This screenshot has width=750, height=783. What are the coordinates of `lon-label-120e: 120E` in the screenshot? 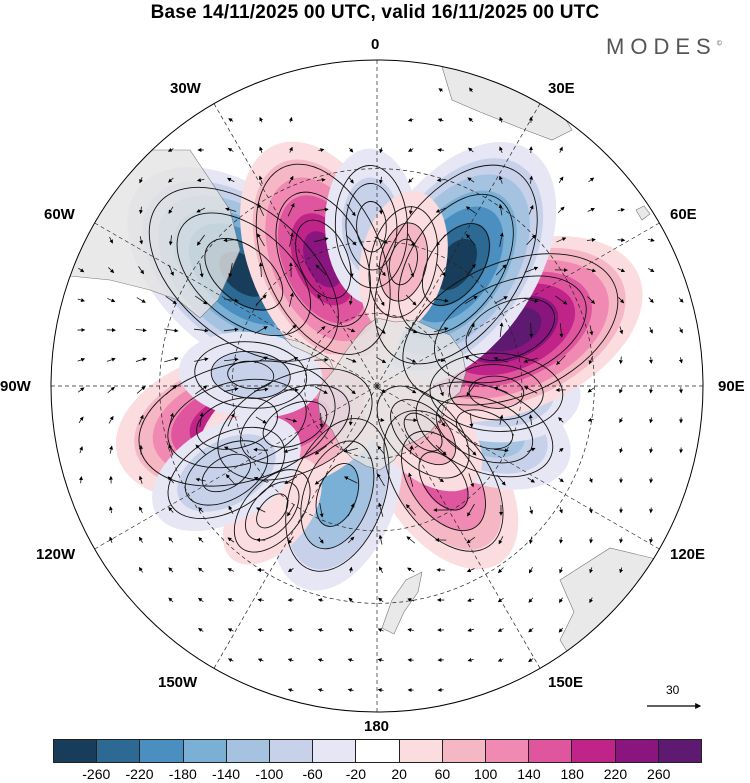 It's located at (688, 554).